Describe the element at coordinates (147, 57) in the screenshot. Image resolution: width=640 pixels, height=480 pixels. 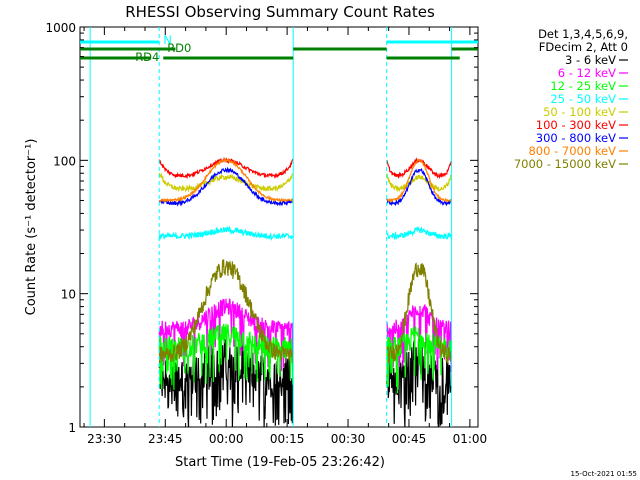
I see `rd4-flag-label: RD4` at that location.